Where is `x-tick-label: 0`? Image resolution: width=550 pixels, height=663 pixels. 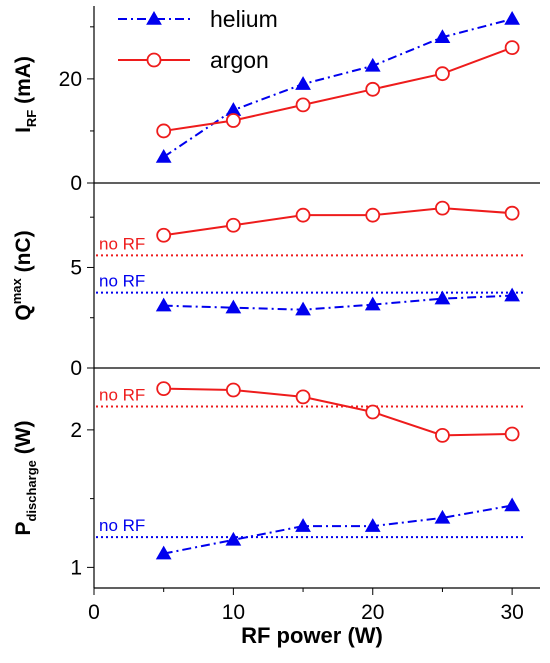 x-tick-label: 0 is located at coordinates (94, 612).